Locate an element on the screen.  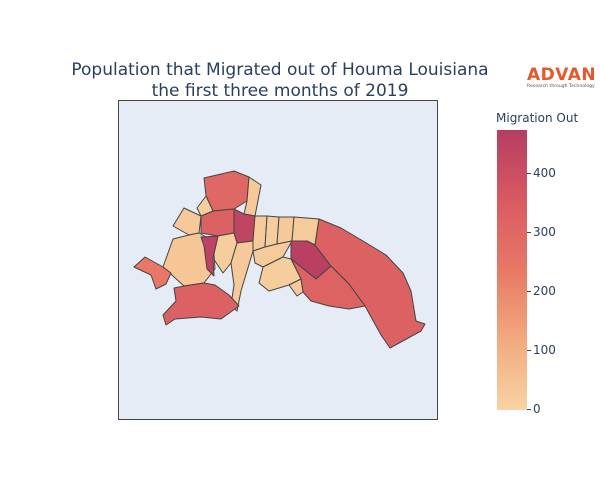
chart-title-line-2: the first three months of 2019 is located at coordinates (280, 91).